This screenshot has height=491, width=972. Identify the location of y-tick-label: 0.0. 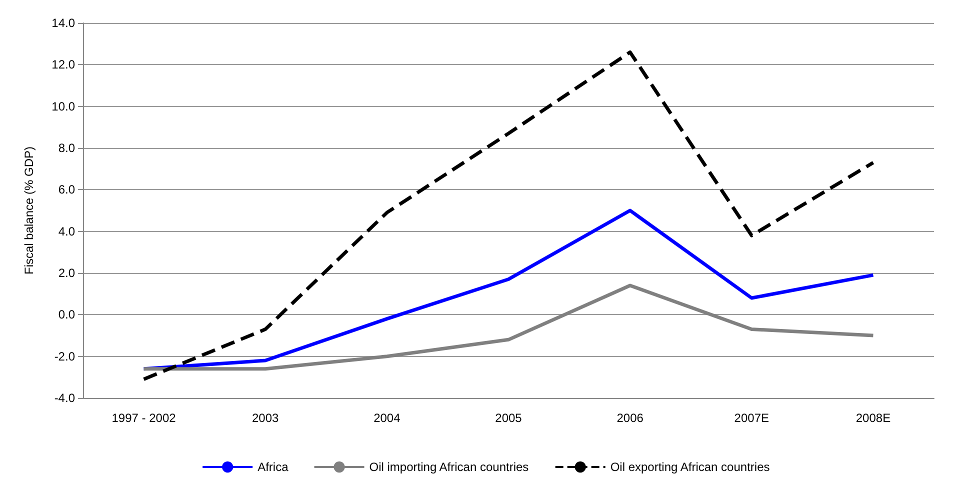
(67, 315).